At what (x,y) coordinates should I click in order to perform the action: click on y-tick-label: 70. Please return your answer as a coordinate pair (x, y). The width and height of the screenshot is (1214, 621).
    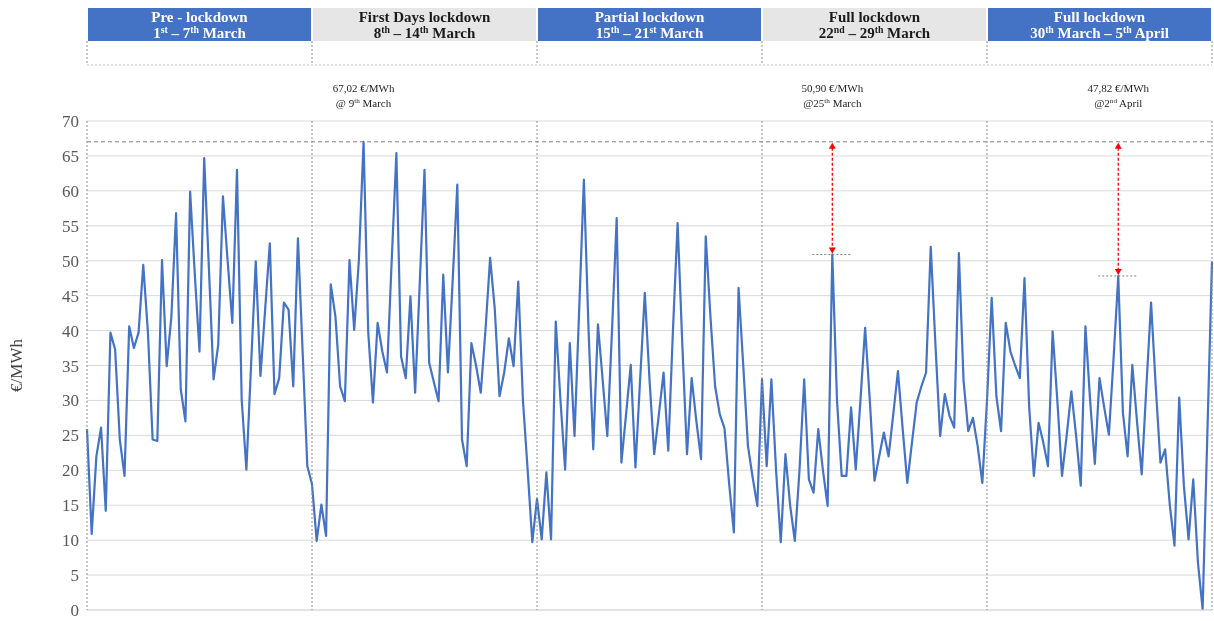
    Looking at the image, I should click on (70, 122).